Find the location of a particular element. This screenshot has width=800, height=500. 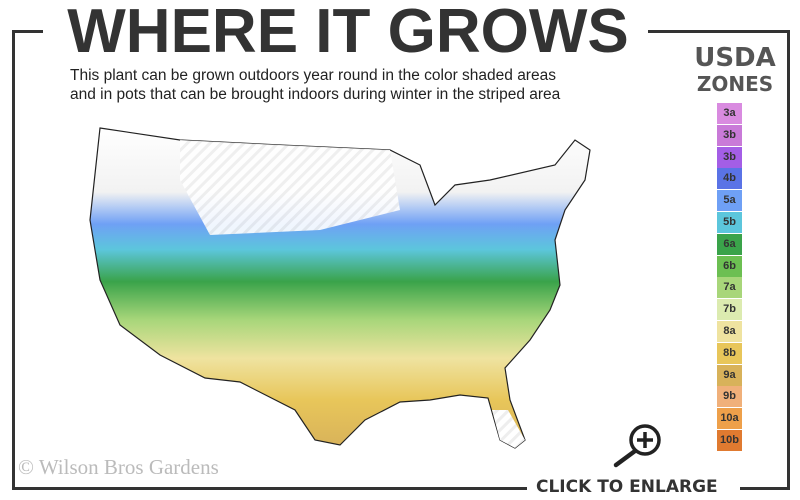

zone-swatch-10b: 10b is located at coordinates (729, 440).